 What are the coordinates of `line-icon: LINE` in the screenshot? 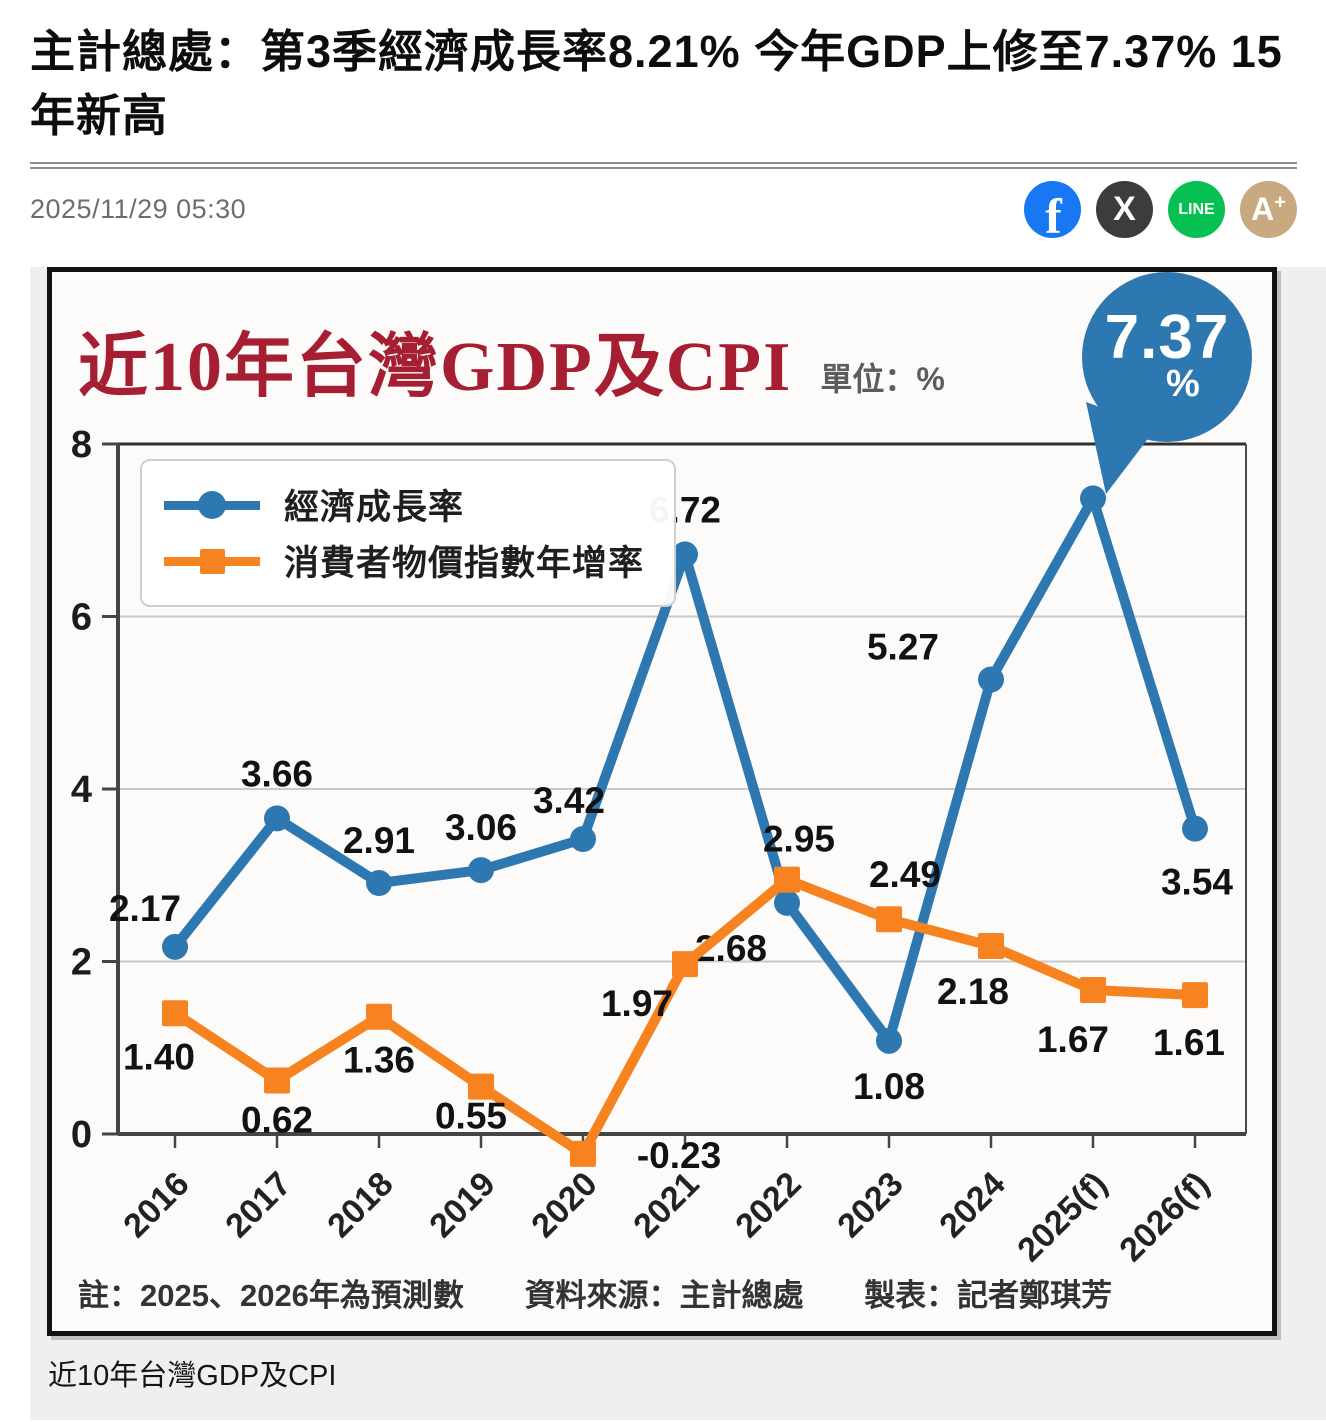 It's located at (1196, 209).